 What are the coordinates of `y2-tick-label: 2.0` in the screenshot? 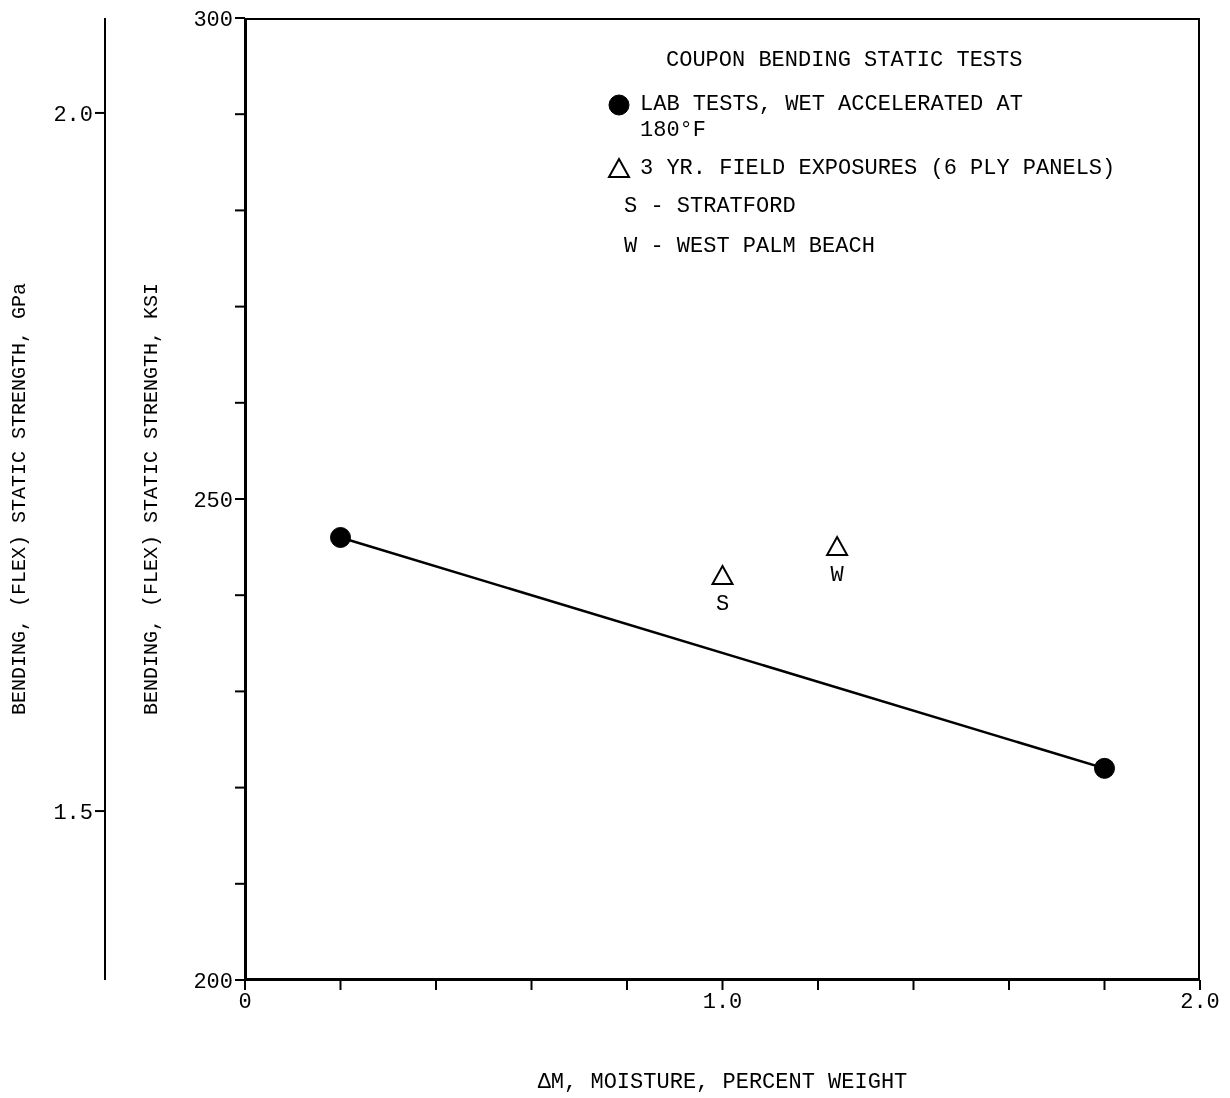 It's located at (73, 115).